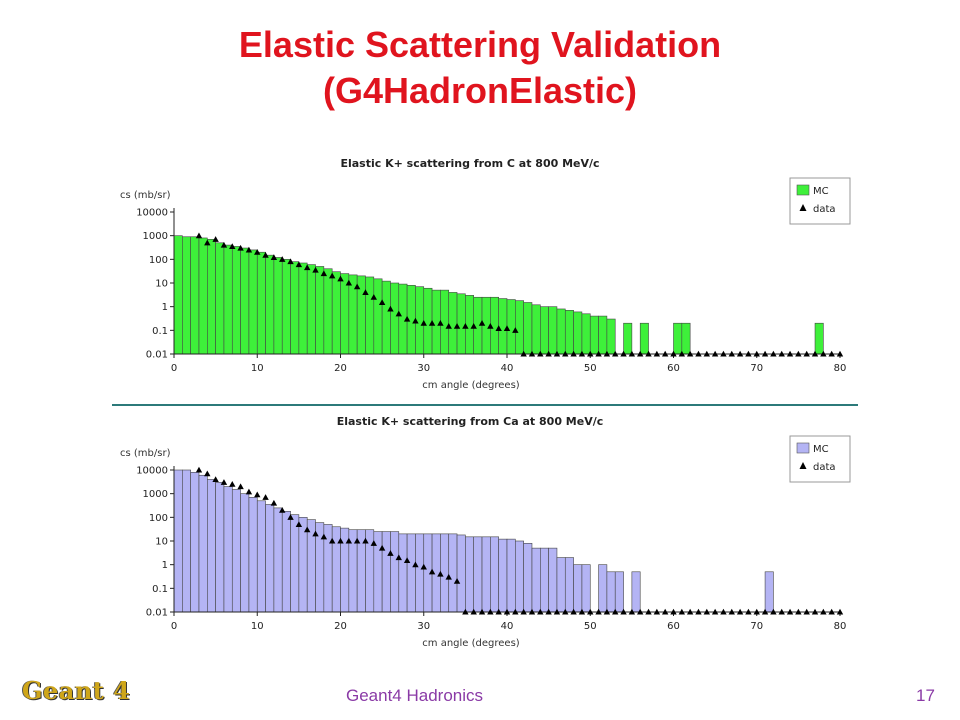  What do you see at coordinates (824, 209) in the screenshot?
I see `legend-data-label: data` at bounding box center [824, 209].